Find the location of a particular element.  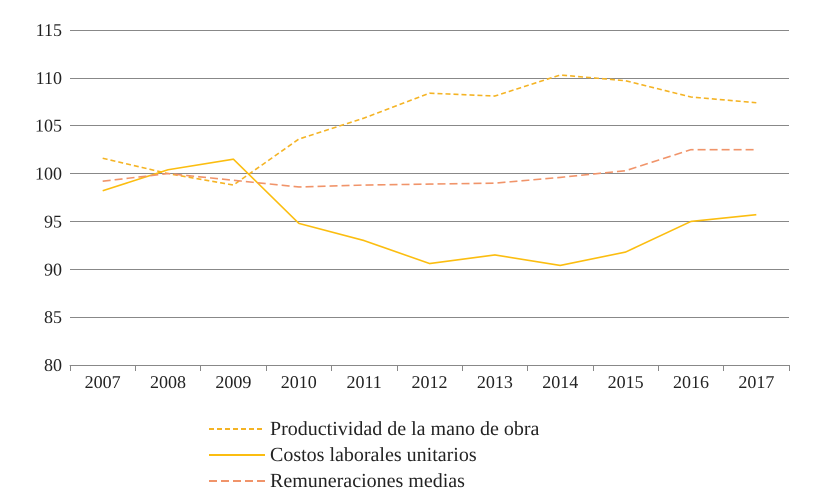

x-tick-label: 2011 is located at coordinates (364, 382).